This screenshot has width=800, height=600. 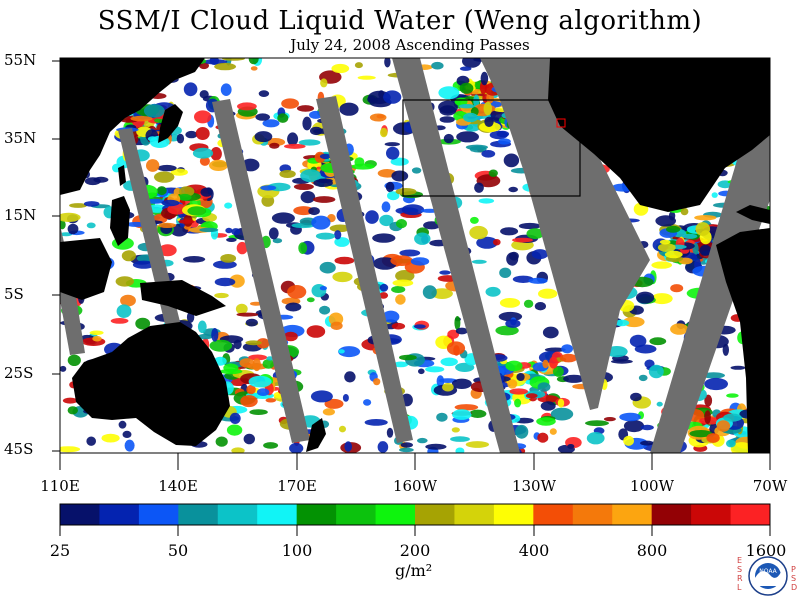 What do you see at coordinates (316, 435) in the screenshot?
I see `new-zealand-island` at bounding box center [316, 435].